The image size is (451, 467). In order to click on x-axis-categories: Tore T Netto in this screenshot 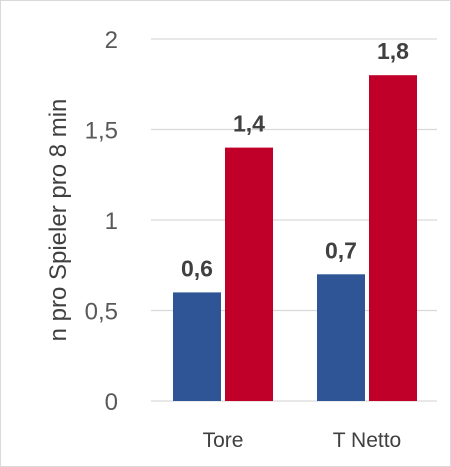, I will do `click(302, 440)`.